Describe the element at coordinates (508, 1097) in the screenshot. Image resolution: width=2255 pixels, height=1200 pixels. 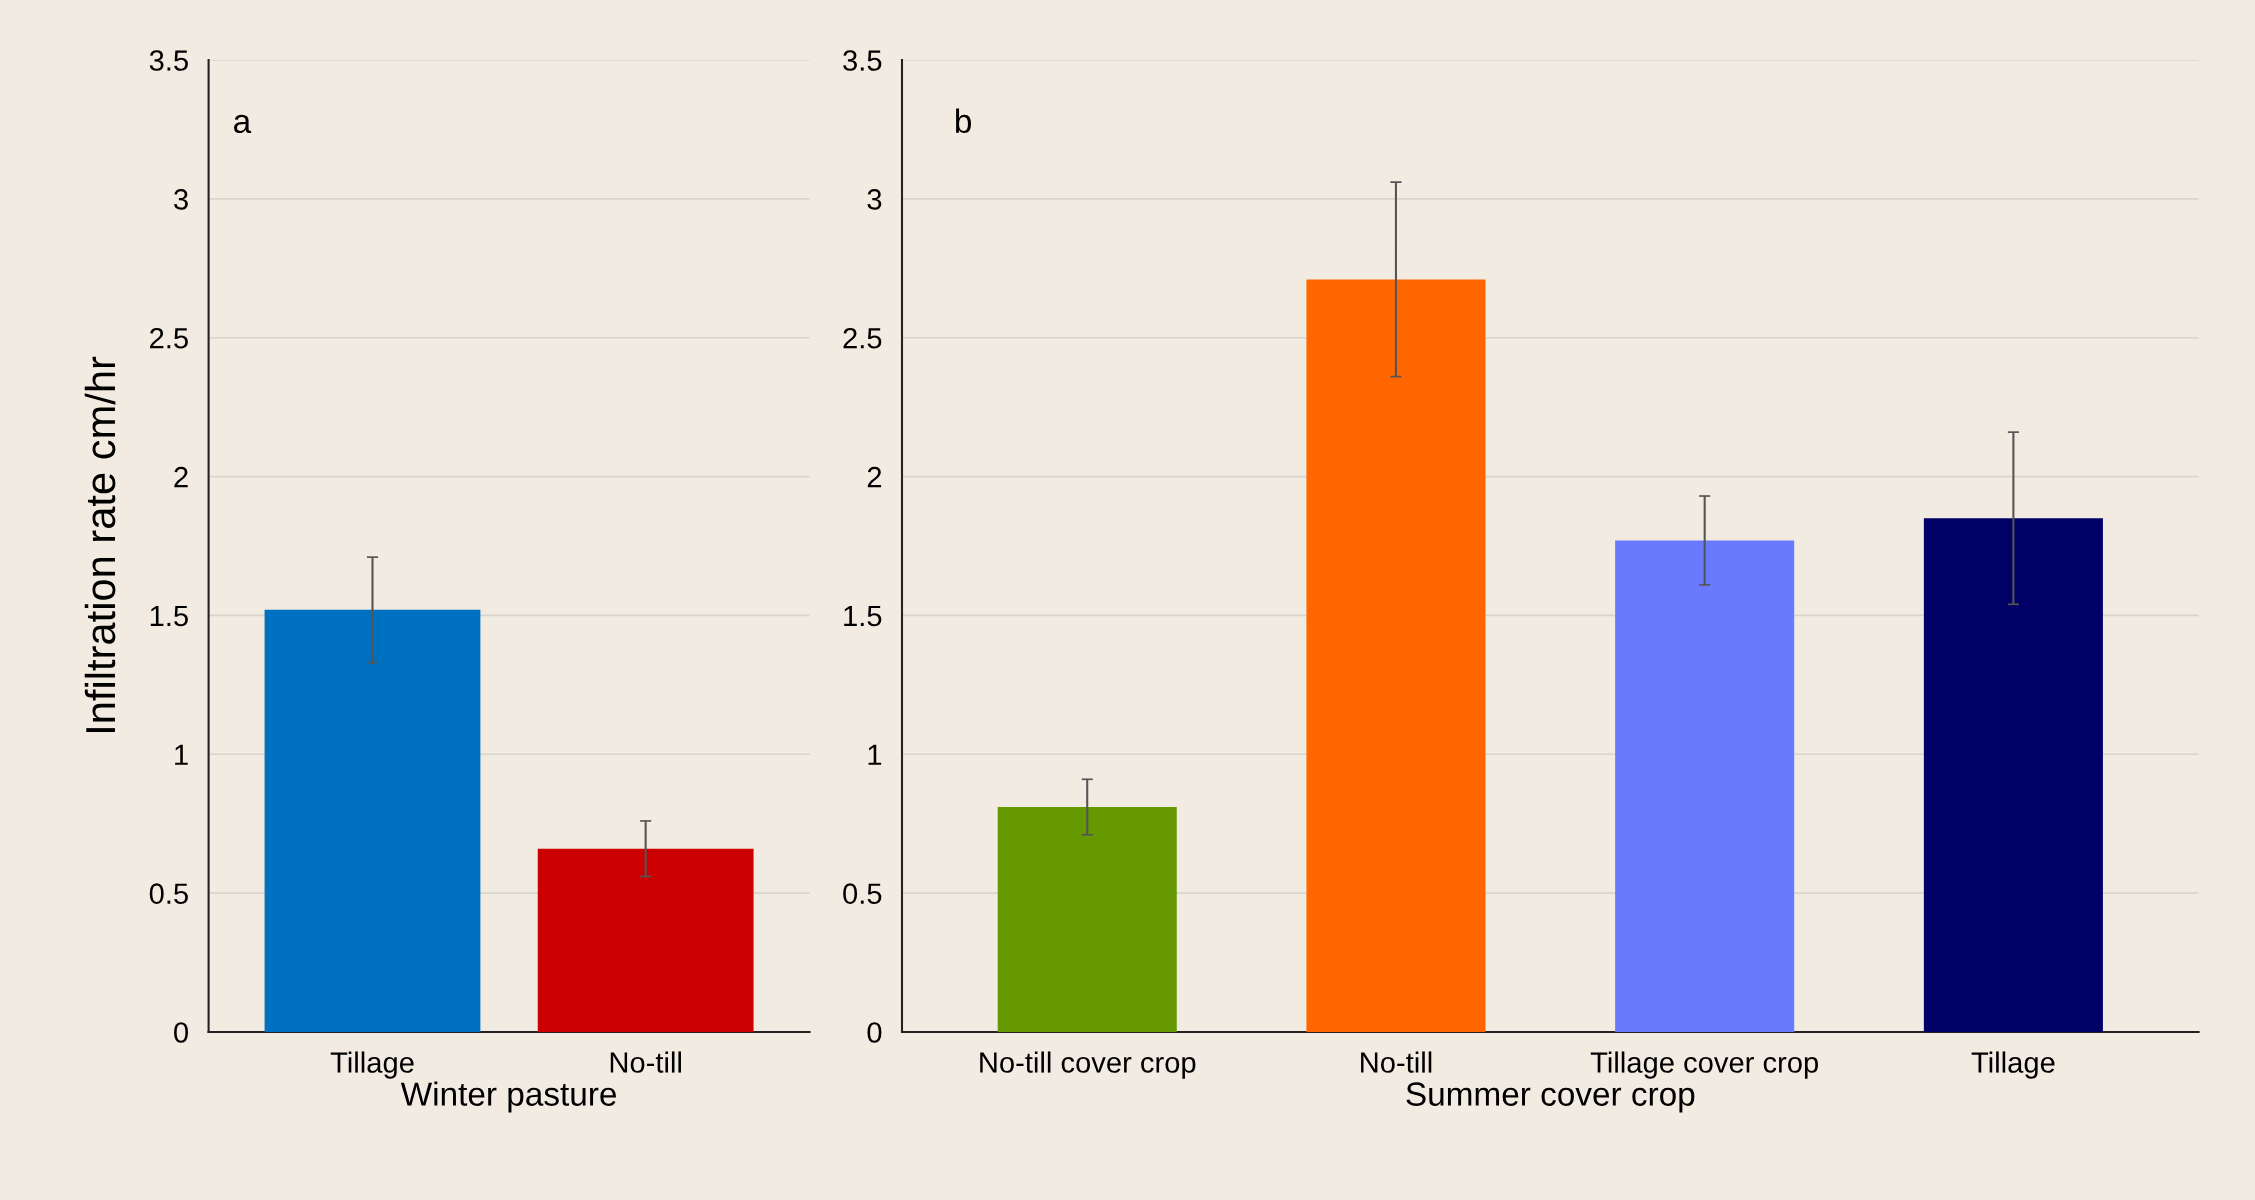
I see `x-axis-title: Winter pasture` at that location.